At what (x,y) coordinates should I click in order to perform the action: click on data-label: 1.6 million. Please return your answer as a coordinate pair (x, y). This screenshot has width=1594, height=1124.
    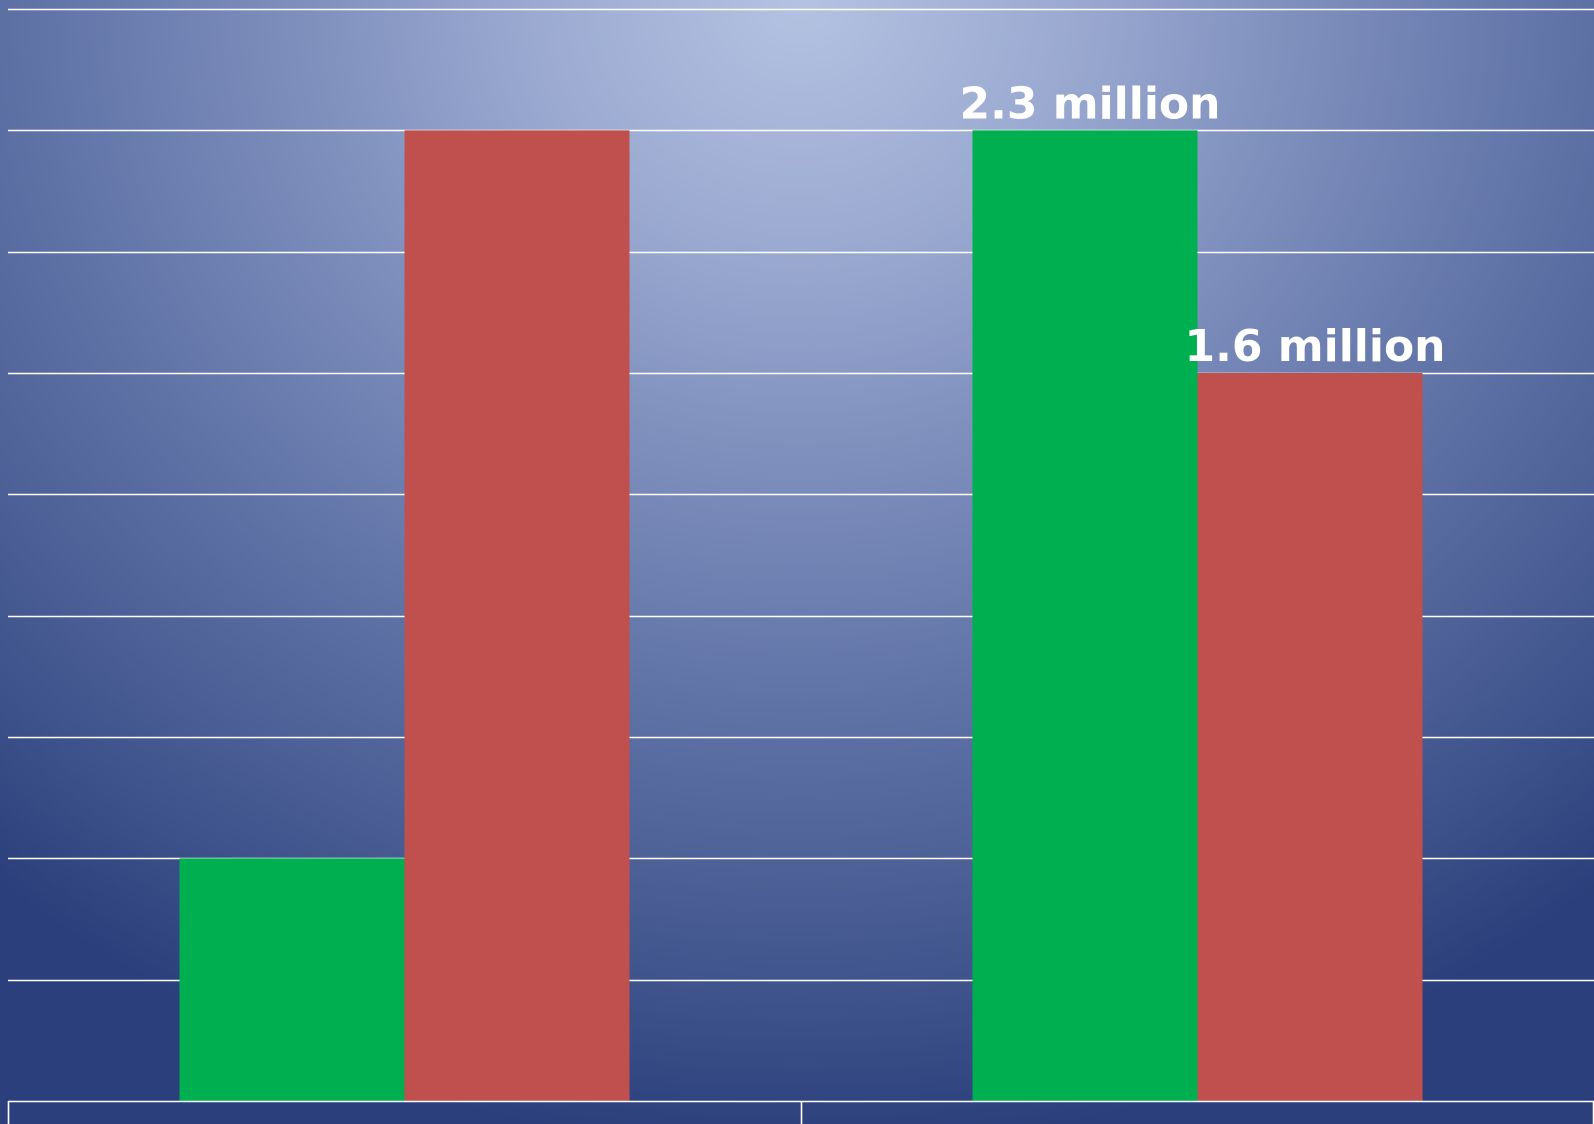
    Looking at the image, I should click on (1315, 346).